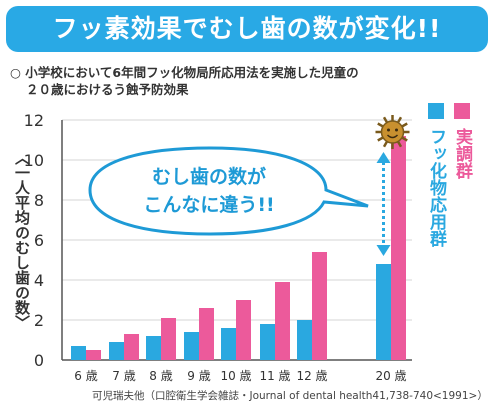 The width and height of the screenshot is (494, 411). What do you see at coordinates (228, 191) in the screenshot?
I see `callout-bubble` at bounding box center [228, 191].